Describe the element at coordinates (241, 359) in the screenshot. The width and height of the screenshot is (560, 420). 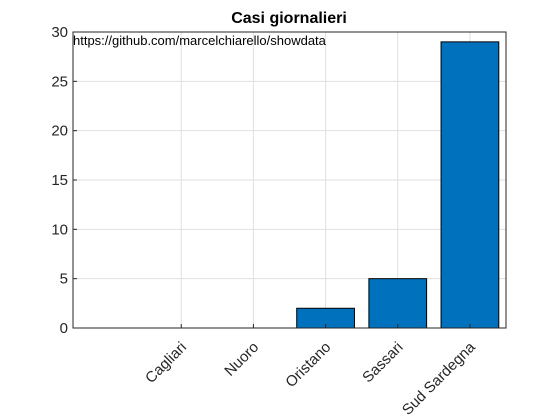
I see `x-tick-label: Nuoro` at that location.